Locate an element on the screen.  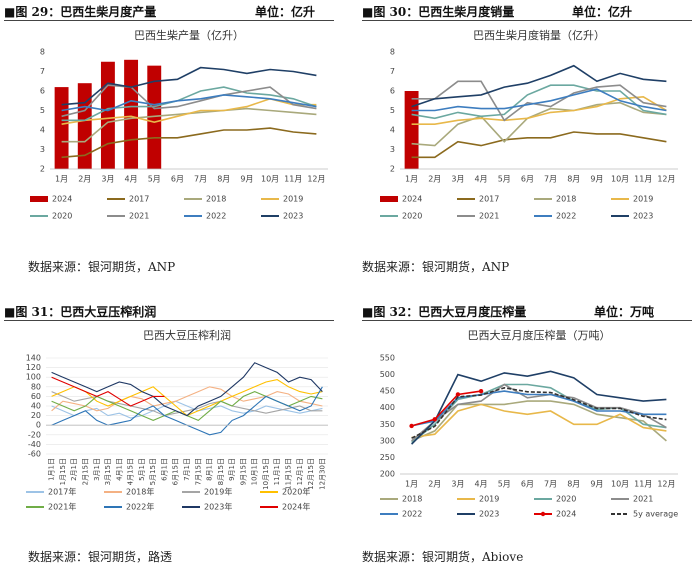
x-tick-label: 1月 is located at coordinates (411, 484).